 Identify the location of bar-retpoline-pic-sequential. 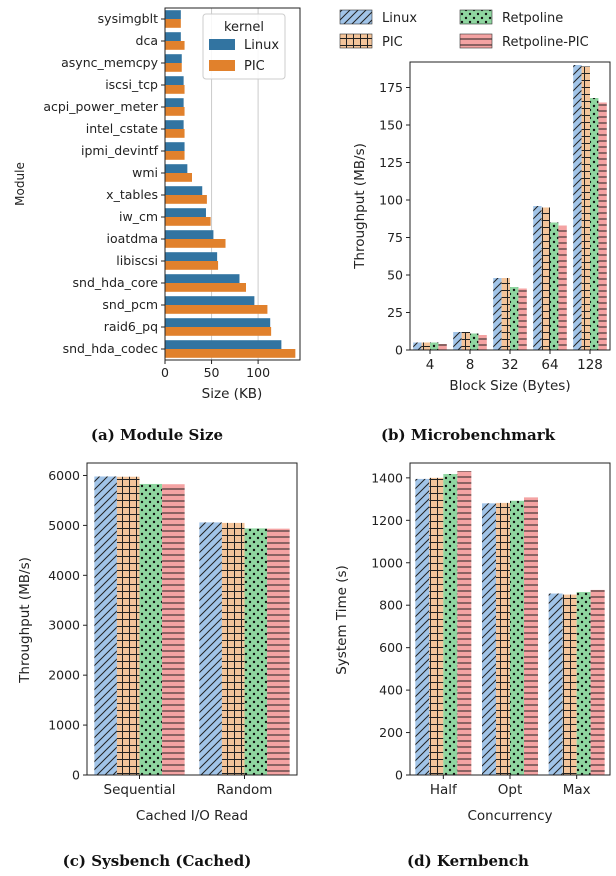
(173, 629).